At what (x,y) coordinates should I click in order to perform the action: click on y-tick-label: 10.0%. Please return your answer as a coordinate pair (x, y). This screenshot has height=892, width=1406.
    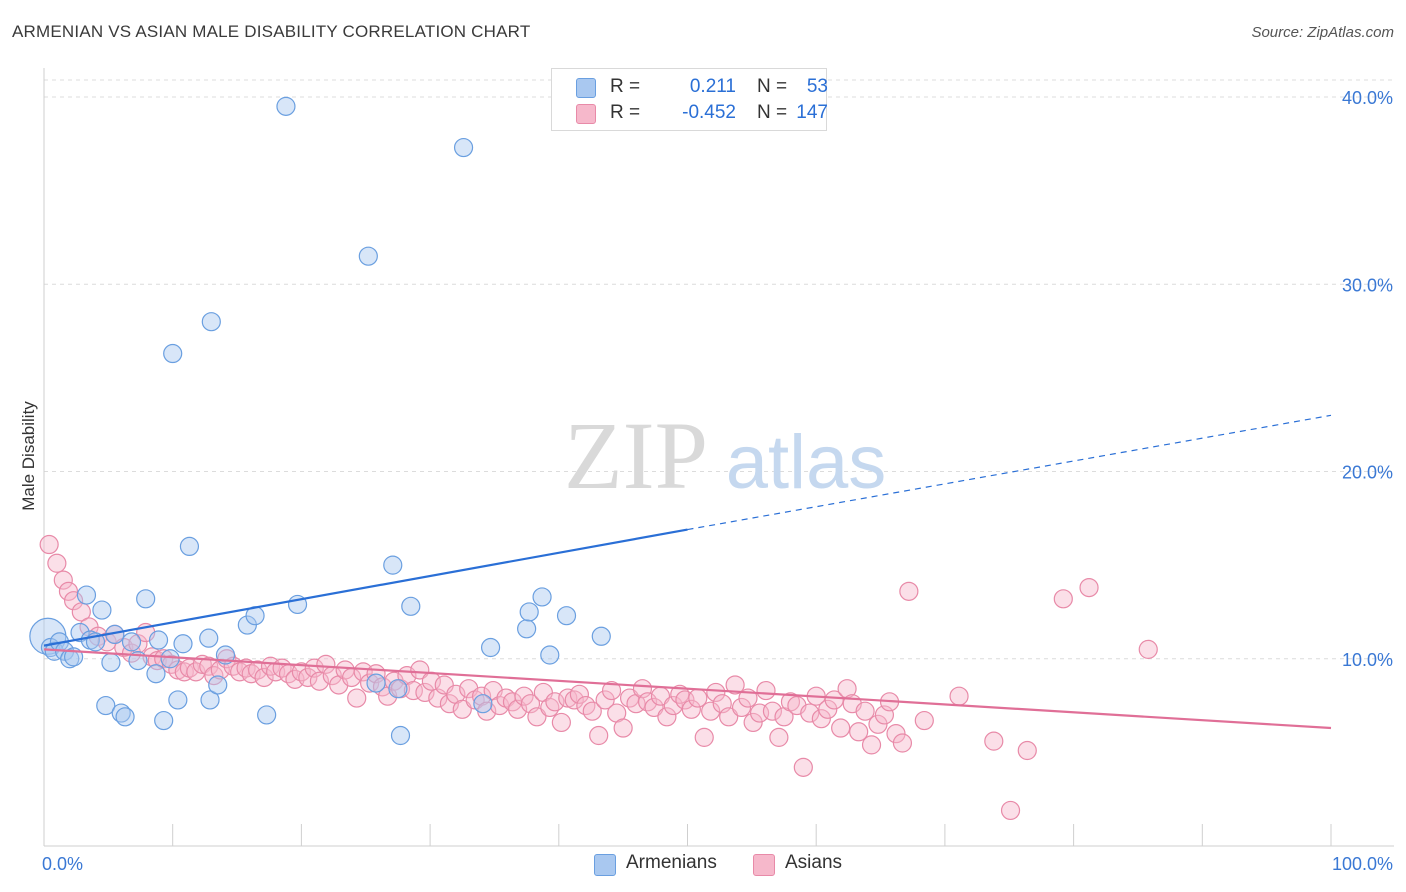
    Looking at the image, I should click on (1367, 660).